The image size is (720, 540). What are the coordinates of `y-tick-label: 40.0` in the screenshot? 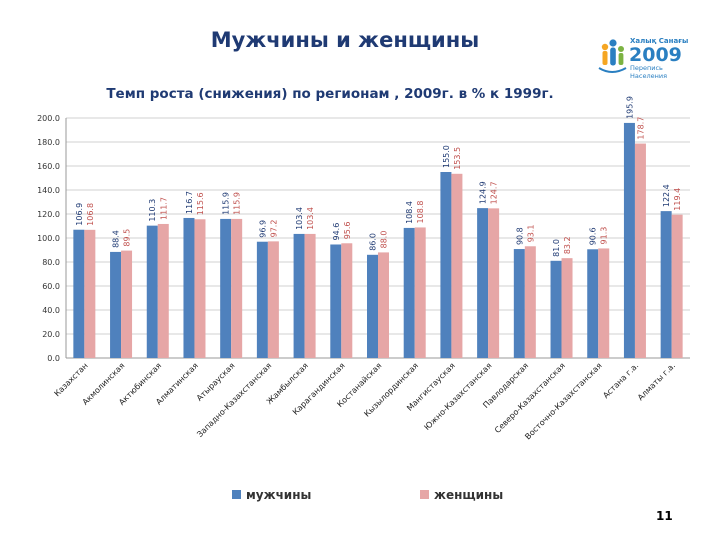 It's located at (51, 310).